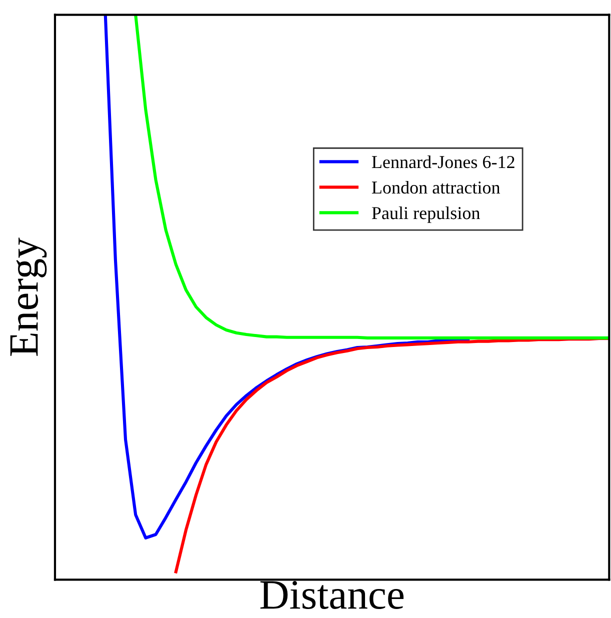 This screenshot has height=618, width=611. Describe the element at coordinates (436, 187) in the screenshot. I see `legend-label: London attraction` at that location.